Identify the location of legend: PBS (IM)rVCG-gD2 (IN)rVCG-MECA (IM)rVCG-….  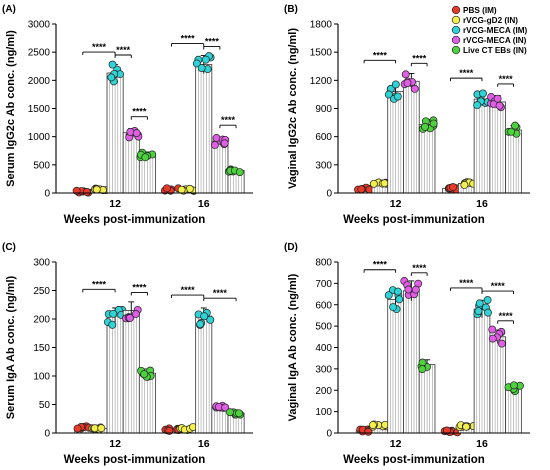
(489, 30).